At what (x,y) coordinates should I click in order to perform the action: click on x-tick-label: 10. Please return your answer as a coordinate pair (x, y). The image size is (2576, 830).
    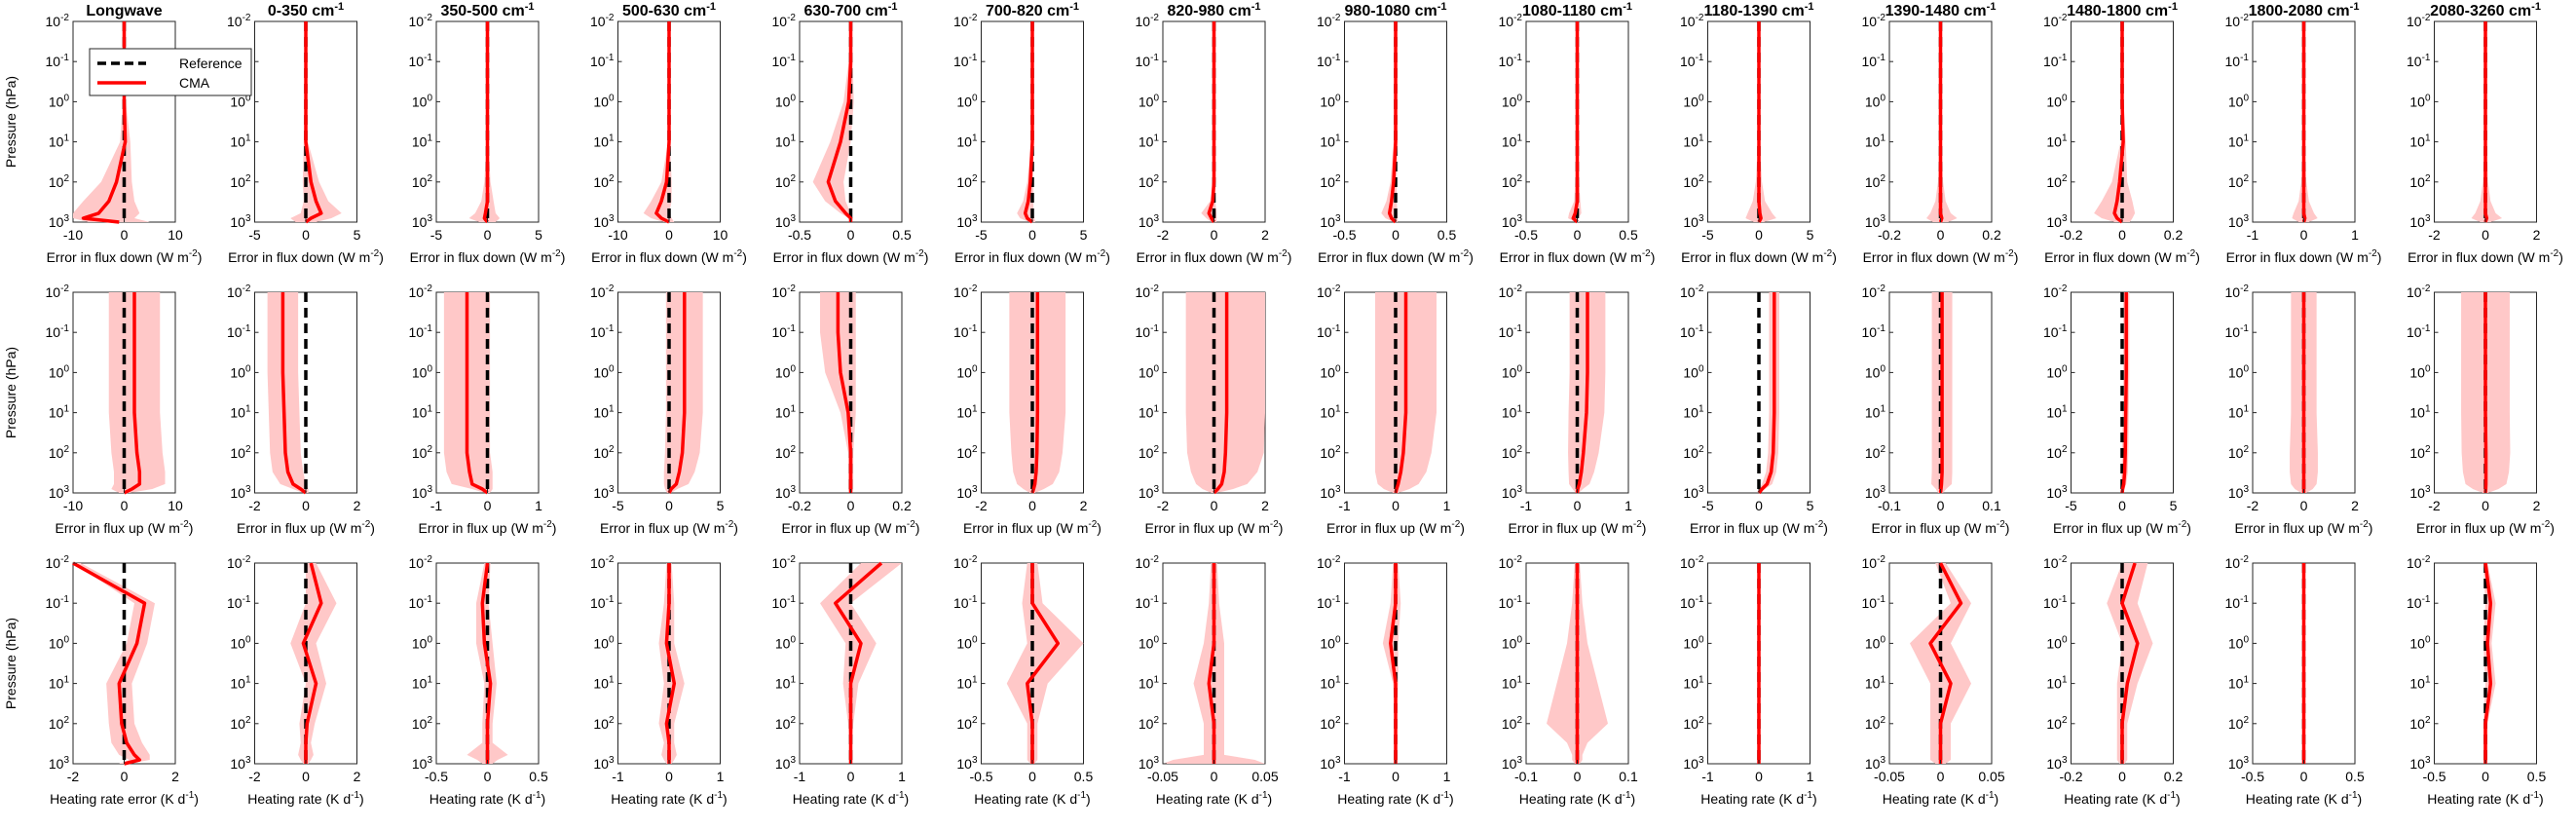
    Looking at the image, I should click on (175, 505).